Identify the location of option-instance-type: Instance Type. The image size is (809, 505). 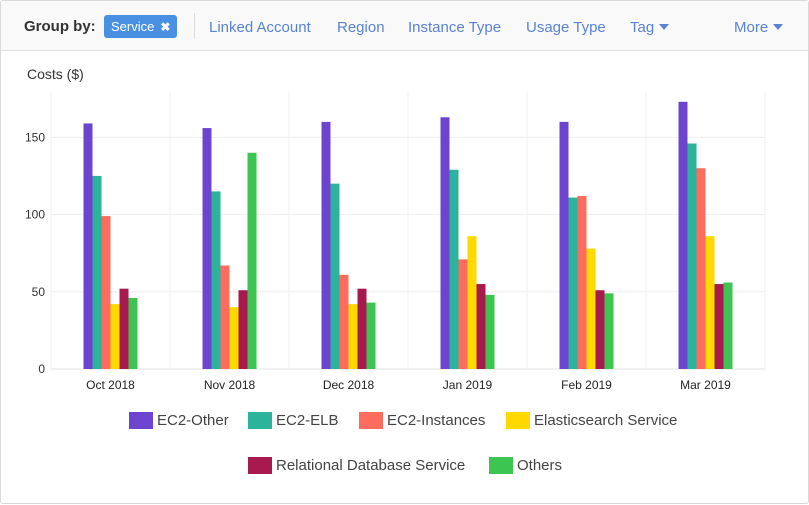
(455, 27).